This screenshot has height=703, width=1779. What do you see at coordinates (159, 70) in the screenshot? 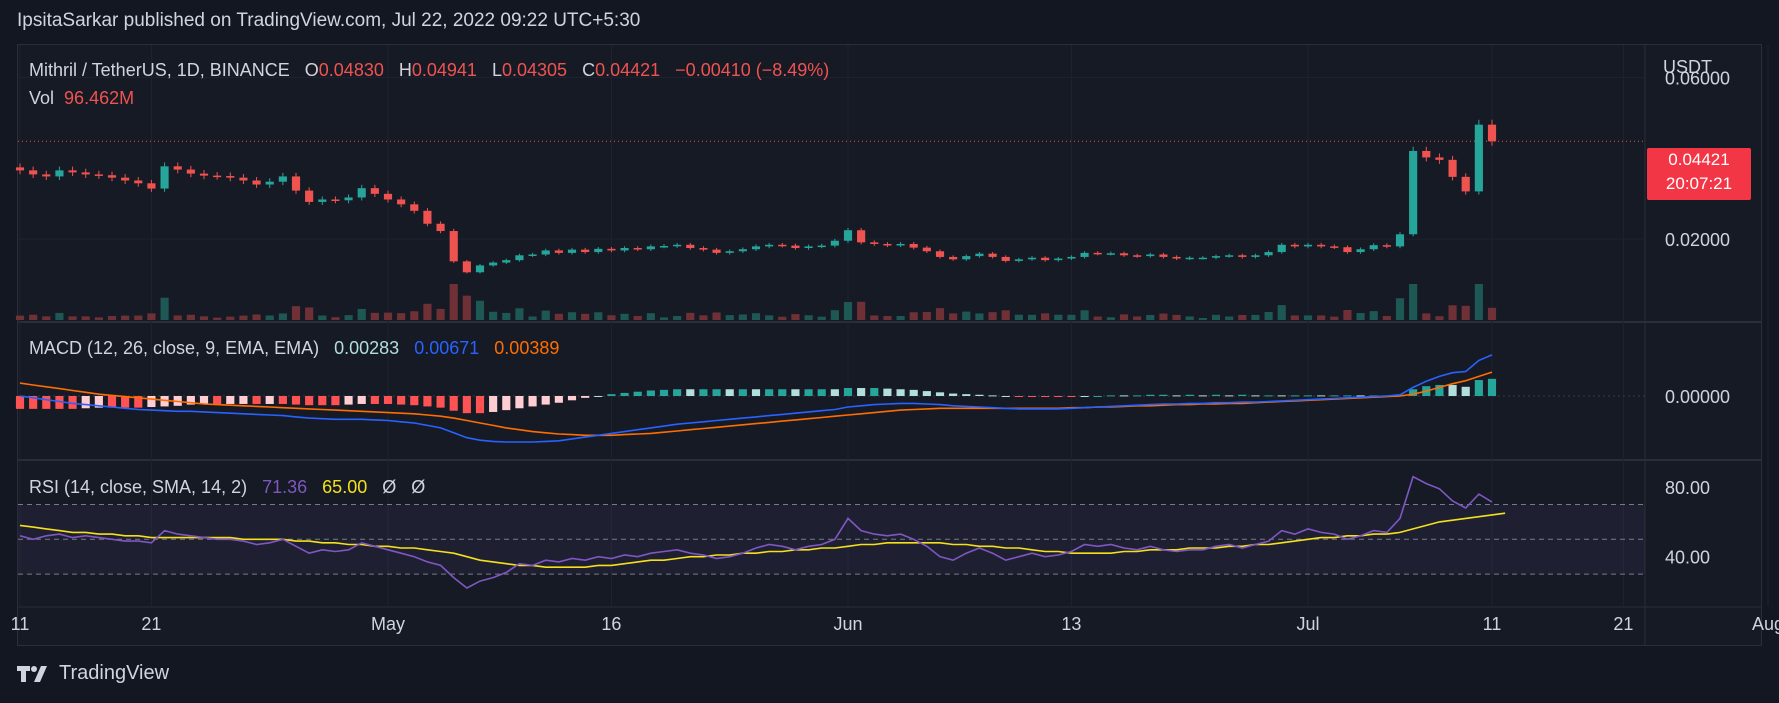
I see `symbol-label: Mithril / TetherUS, 1D, BINANCE` at bounding box center [159, 70].